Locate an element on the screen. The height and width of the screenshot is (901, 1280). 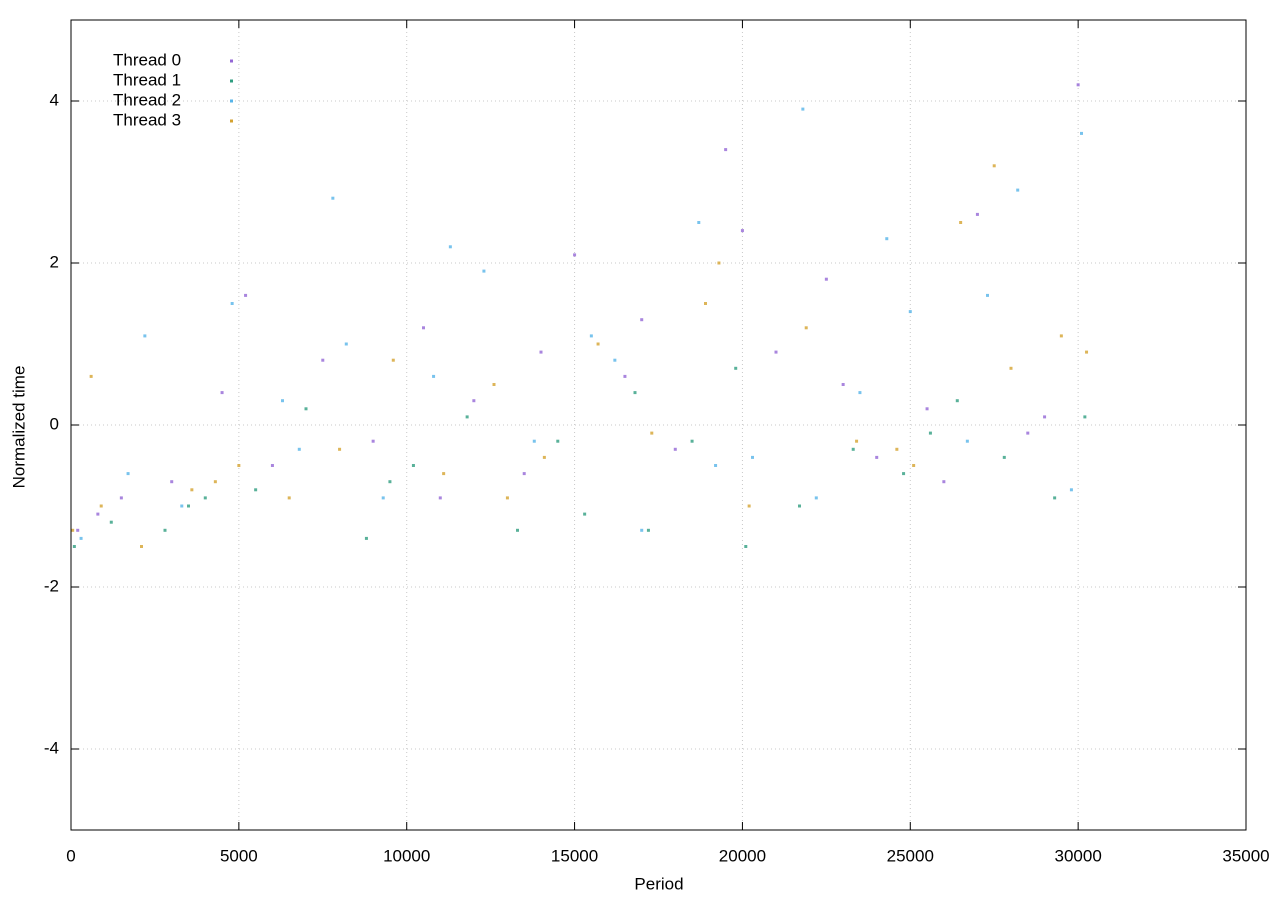
y-tick-label: -4 is located at coordinates (51, 747).